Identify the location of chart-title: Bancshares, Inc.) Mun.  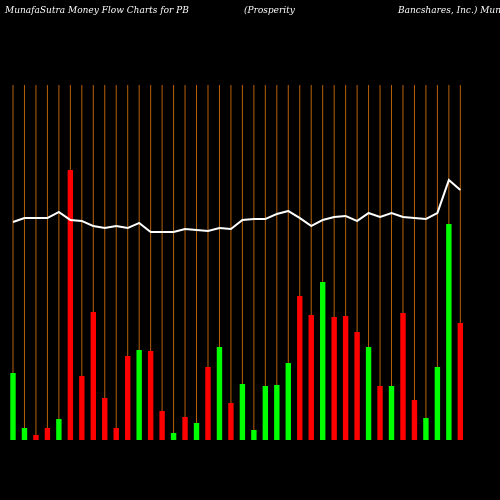
(448, 10).